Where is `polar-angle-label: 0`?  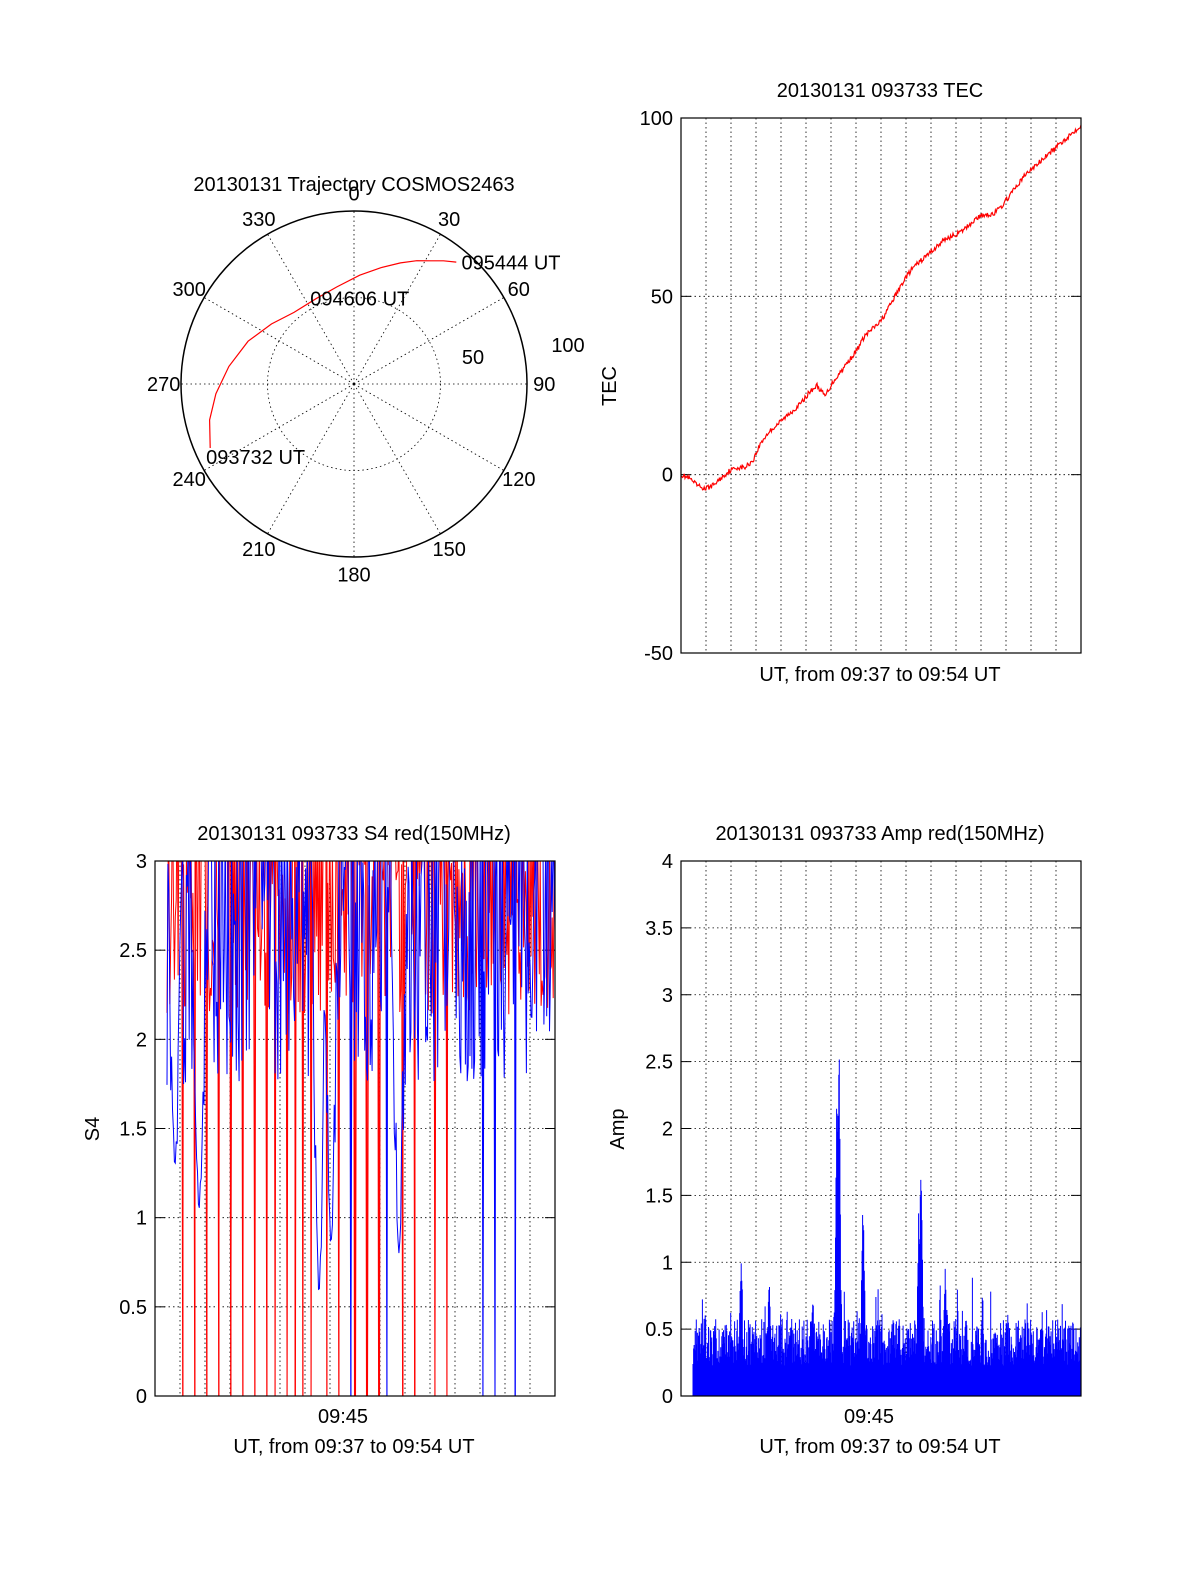
polar-angle-label: 0 is located at coordinates (353, 195).